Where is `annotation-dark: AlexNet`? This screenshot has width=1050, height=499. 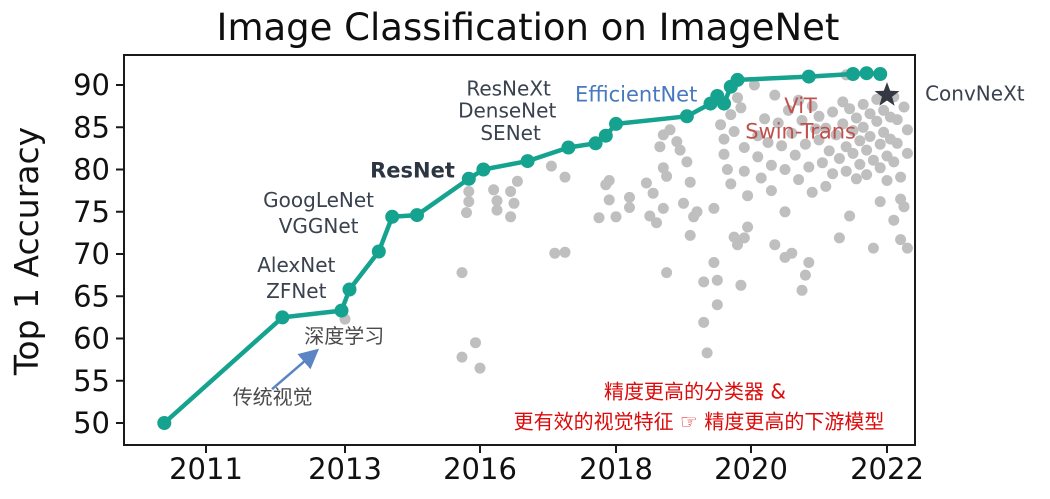 annotation-dark: AlexNet is located at coordinates (296, 265).